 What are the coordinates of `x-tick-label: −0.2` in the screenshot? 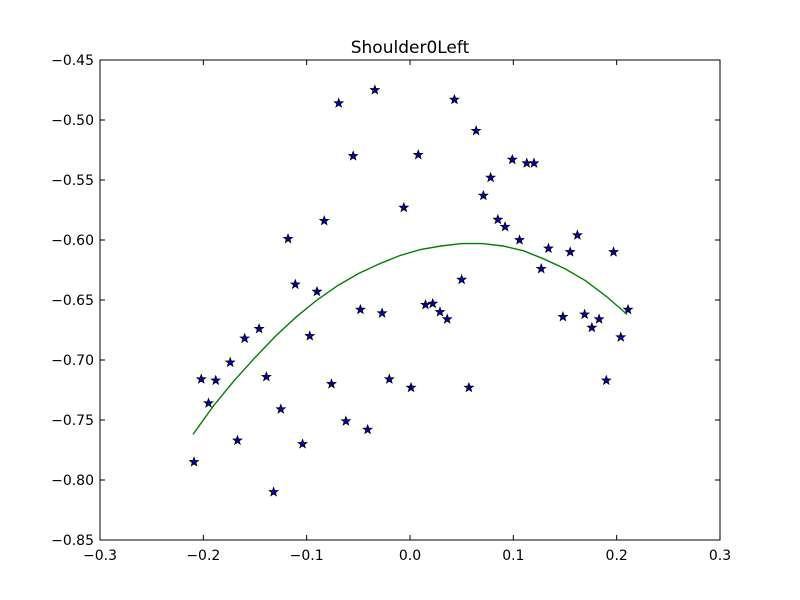 It's located at (203, 556).